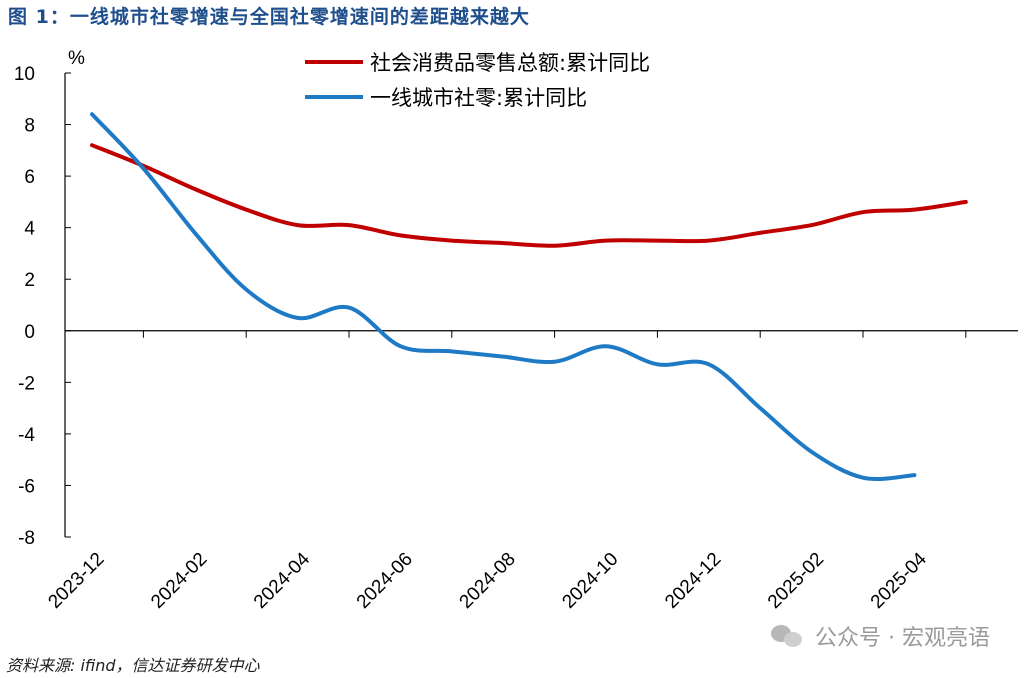 The height and width of the screenshot is (678, 1024). Describe the element at coordinates (590, 581) in the screenshot. I see `x-tick-label: 2024-10` at that location.